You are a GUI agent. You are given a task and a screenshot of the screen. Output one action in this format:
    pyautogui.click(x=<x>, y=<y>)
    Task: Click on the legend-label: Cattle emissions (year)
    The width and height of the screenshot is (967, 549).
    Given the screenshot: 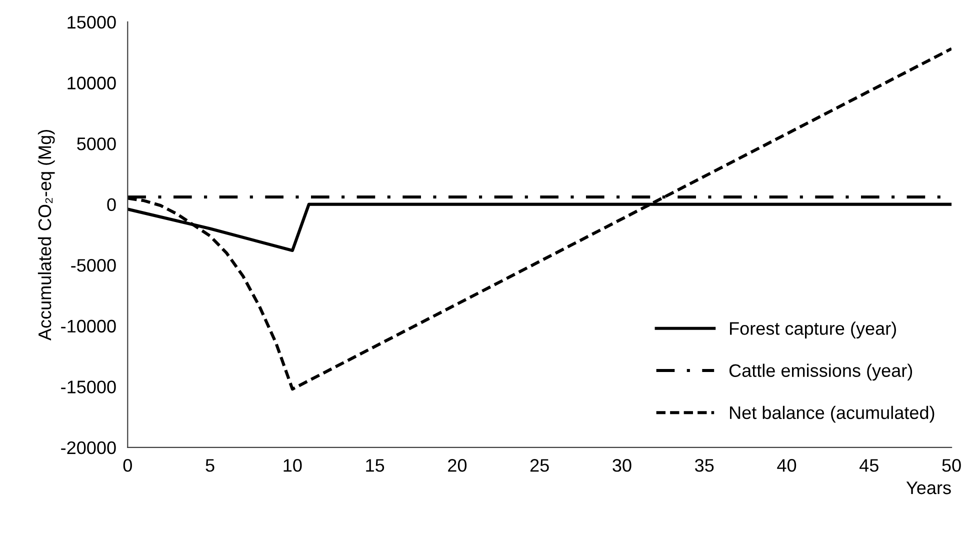 What is the action you would take?
    pyautogui.click(x=820, y=372)
    